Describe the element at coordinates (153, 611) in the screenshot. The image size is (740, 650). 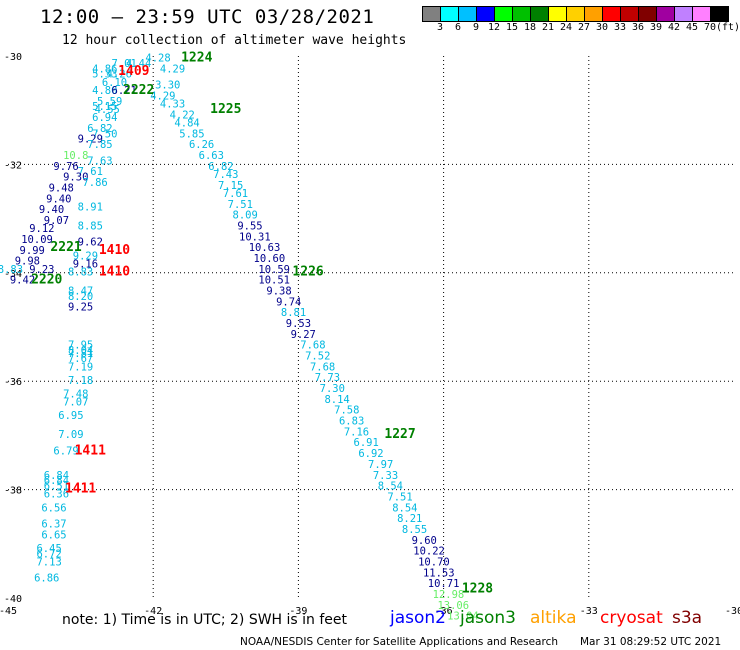
I see `x-tick-label: -42` at that location.